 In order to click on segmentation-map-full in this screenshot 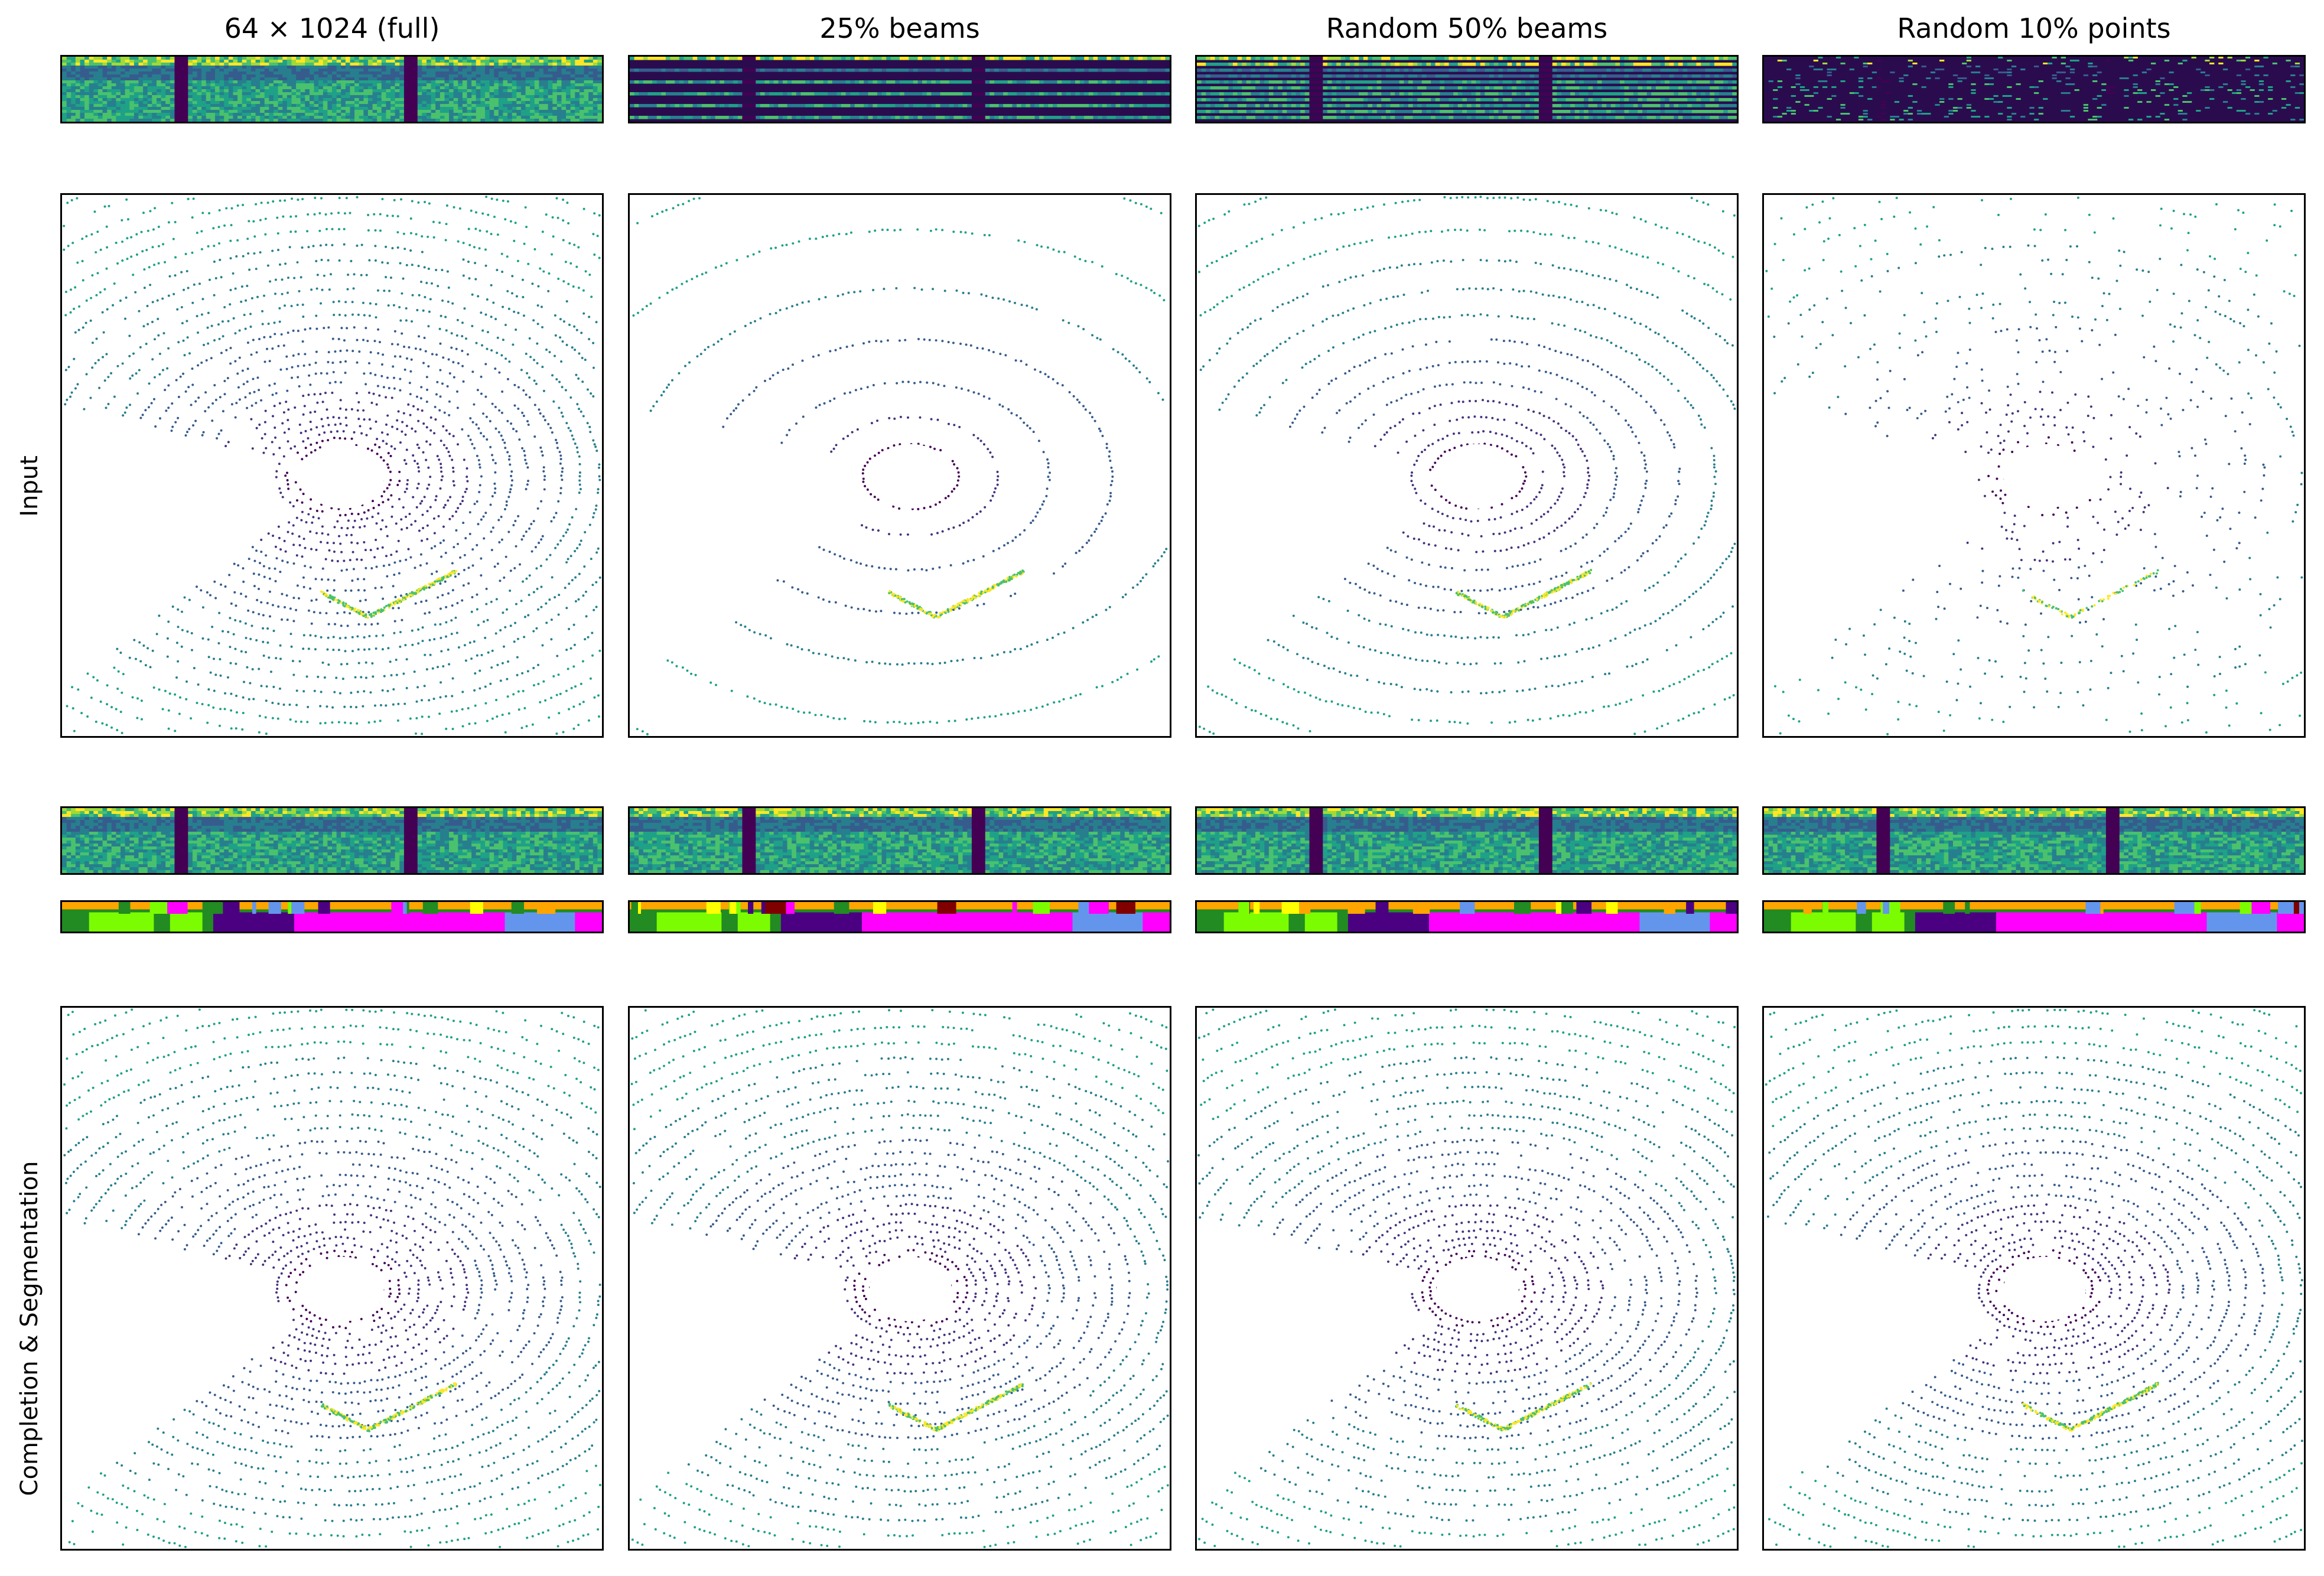, I will do `click(332, 916)`.